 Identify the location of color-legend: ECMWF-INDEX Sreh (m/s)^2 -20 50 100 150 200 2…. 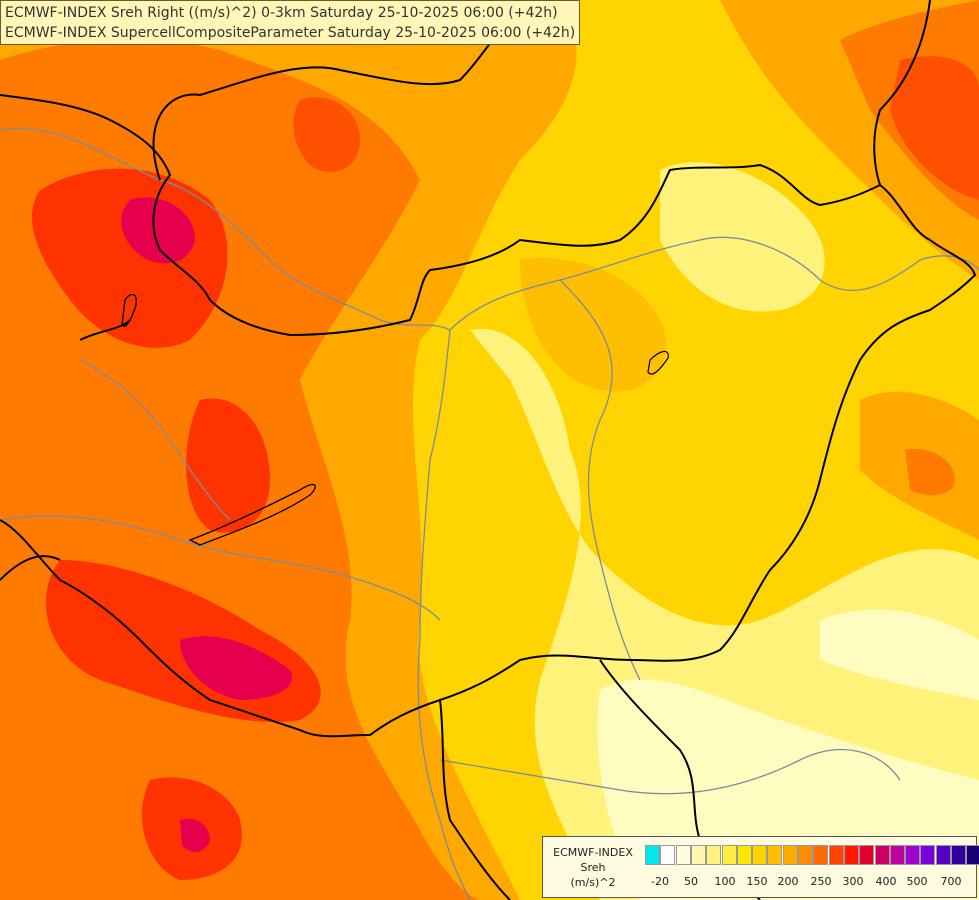
(760, 867).